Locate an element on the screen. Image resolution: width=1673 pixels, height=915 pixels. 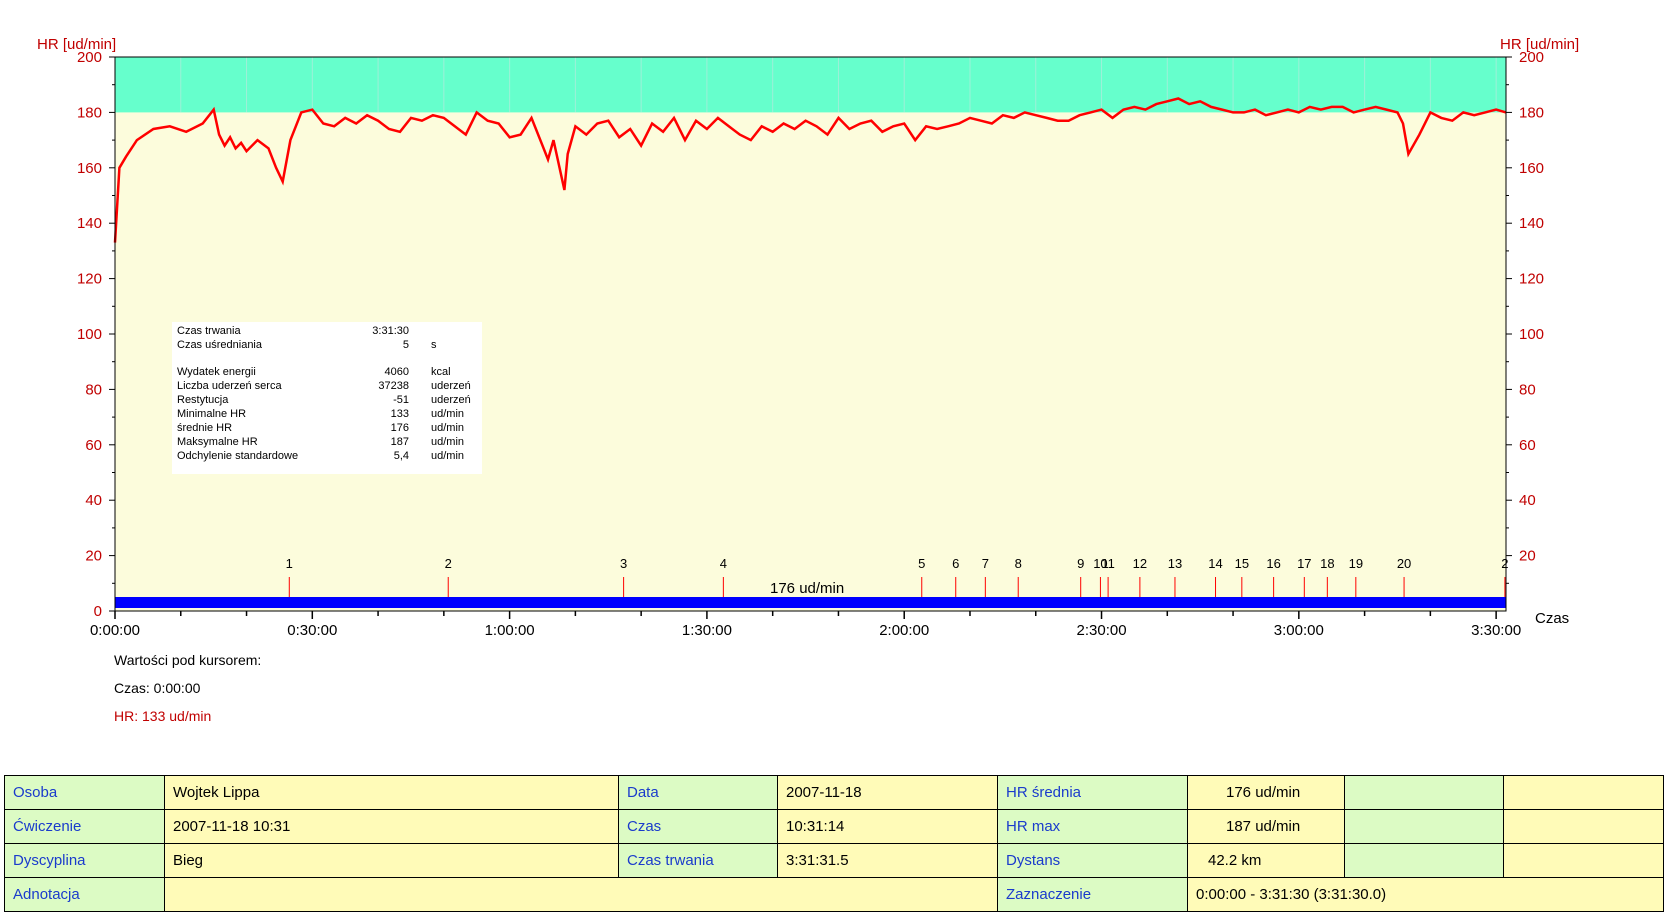
y-tick-label-left: 60 is located at coordinates (93, 445).